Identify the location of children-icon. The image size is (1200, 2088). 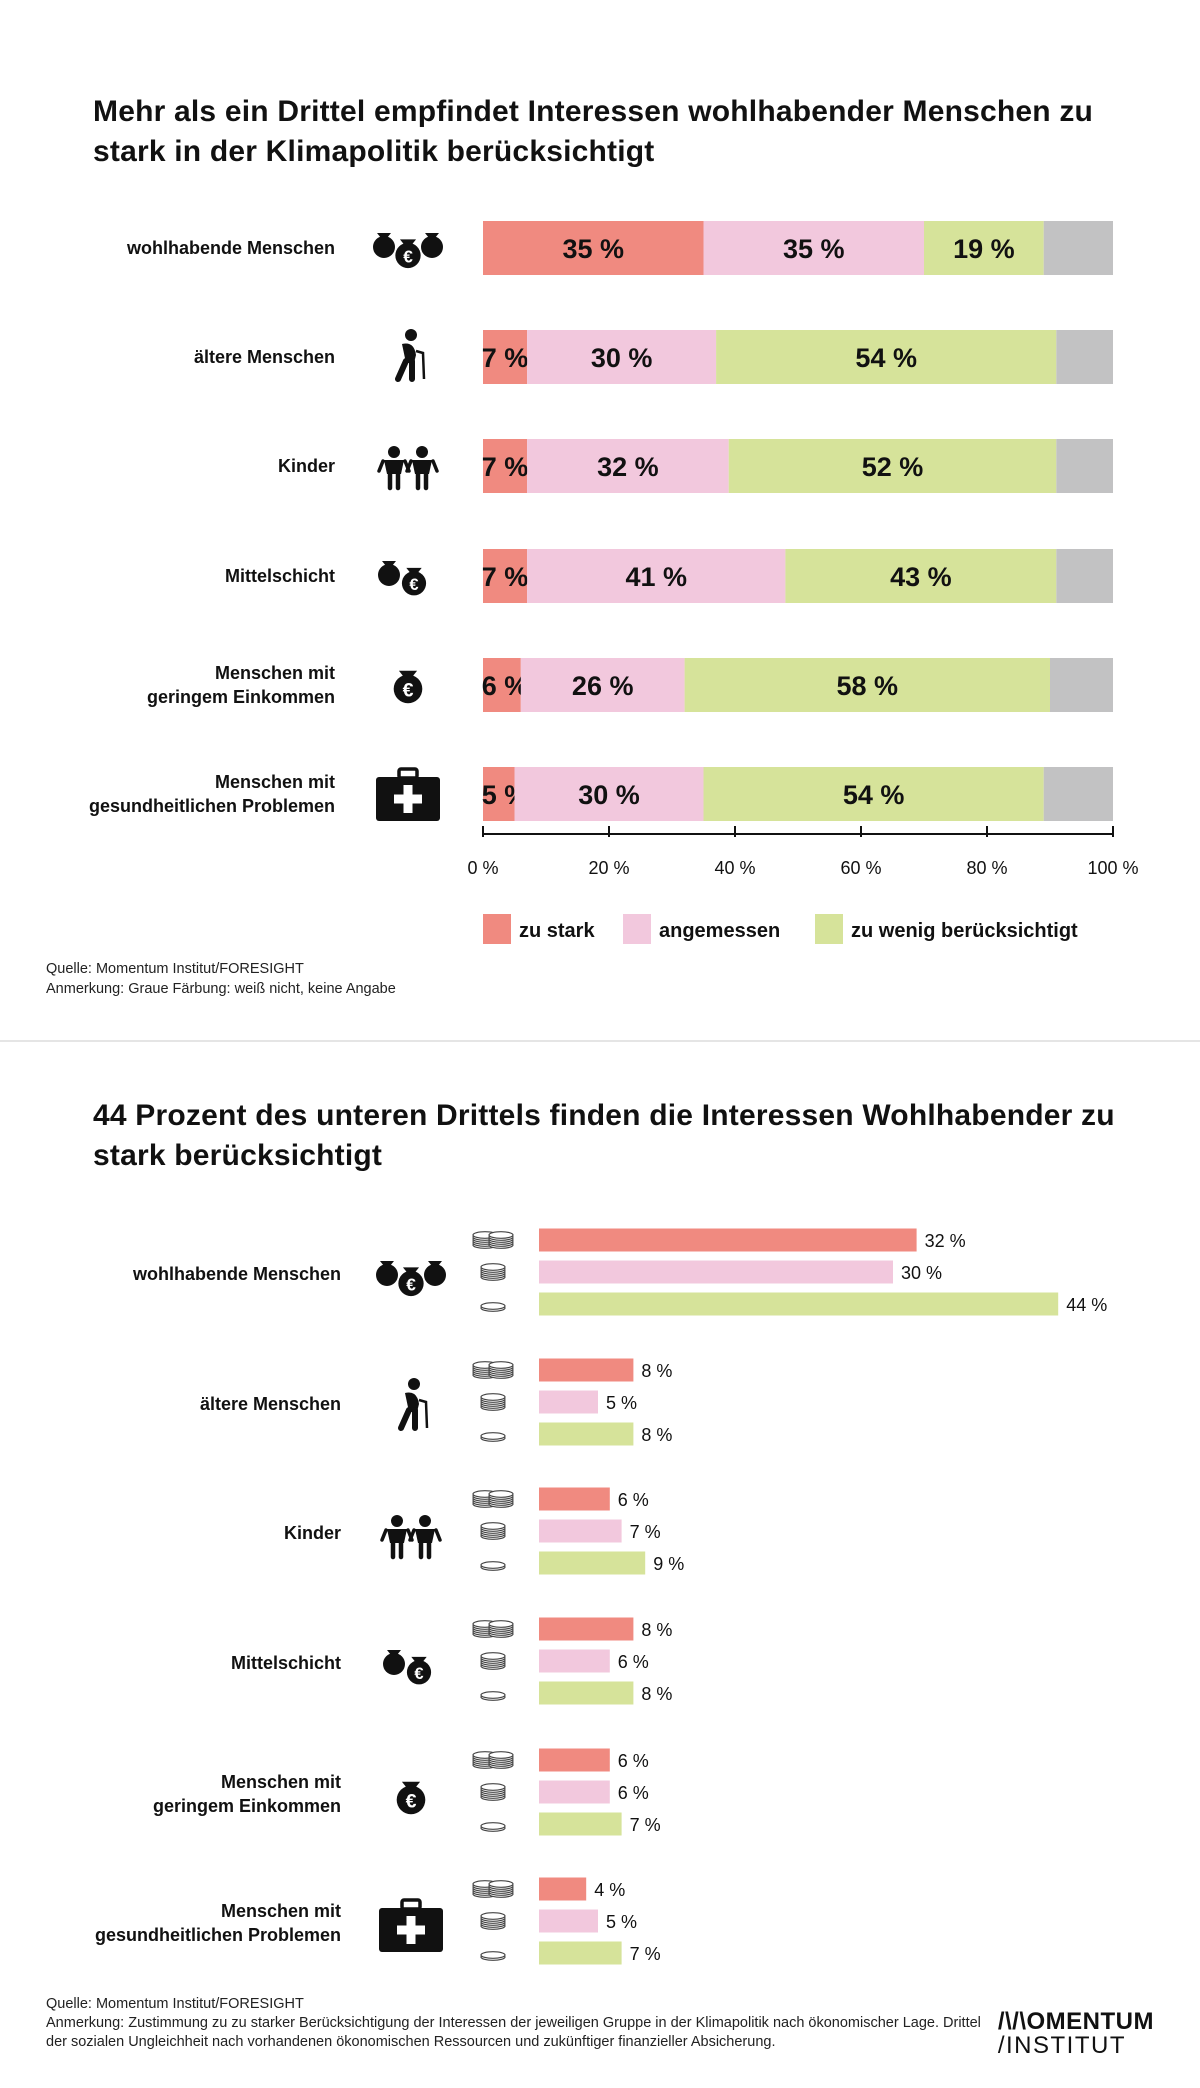
(408, 468).